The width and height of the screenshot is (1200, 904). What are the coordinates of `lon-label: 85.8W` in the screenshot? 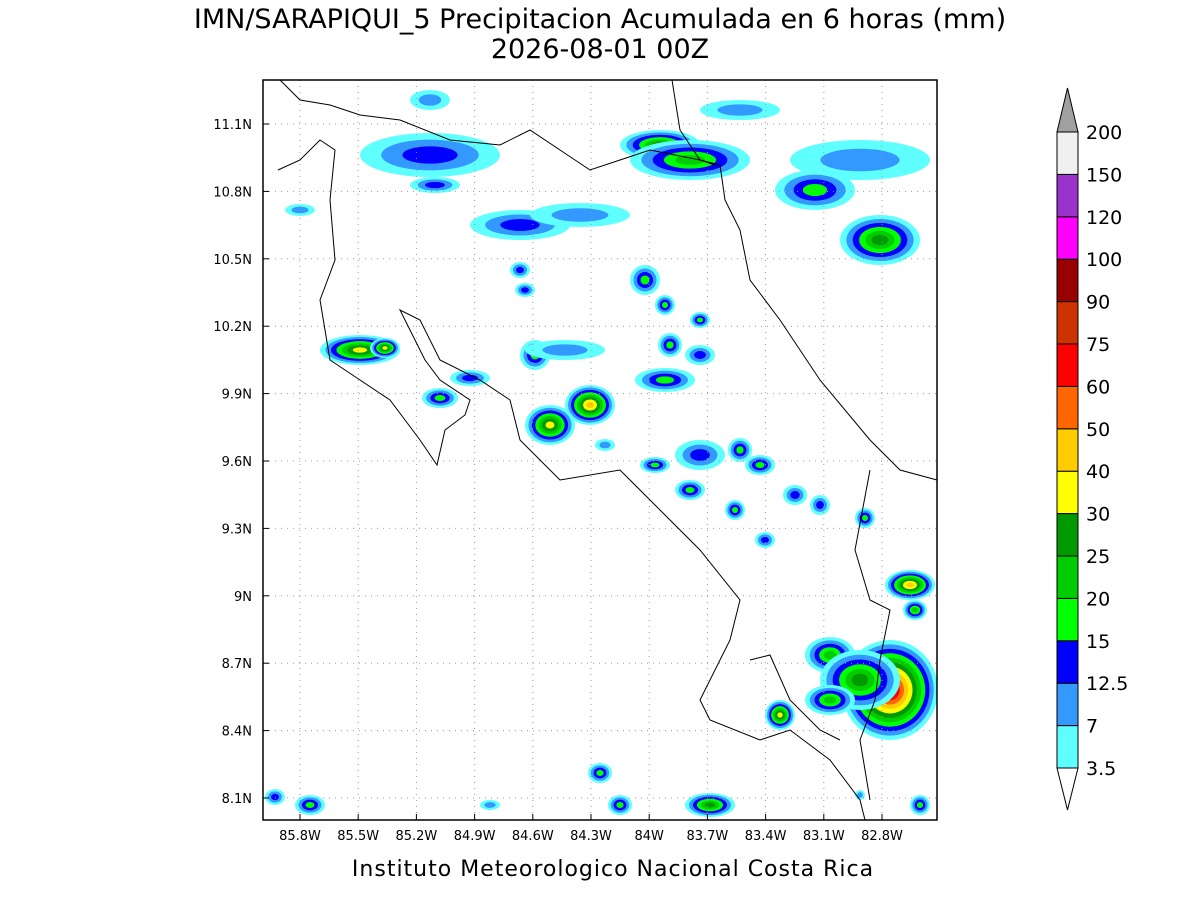 It's located at (300, 836).